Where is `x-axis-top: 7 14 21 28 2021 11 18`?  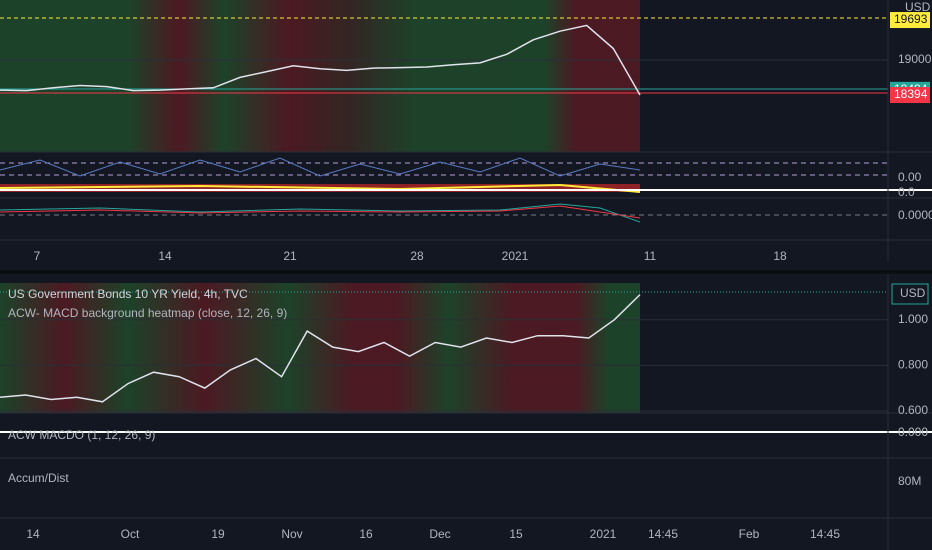 x-axis-top: 7 14 21 28 2021 11 18 is located at coordinates (410, 256).